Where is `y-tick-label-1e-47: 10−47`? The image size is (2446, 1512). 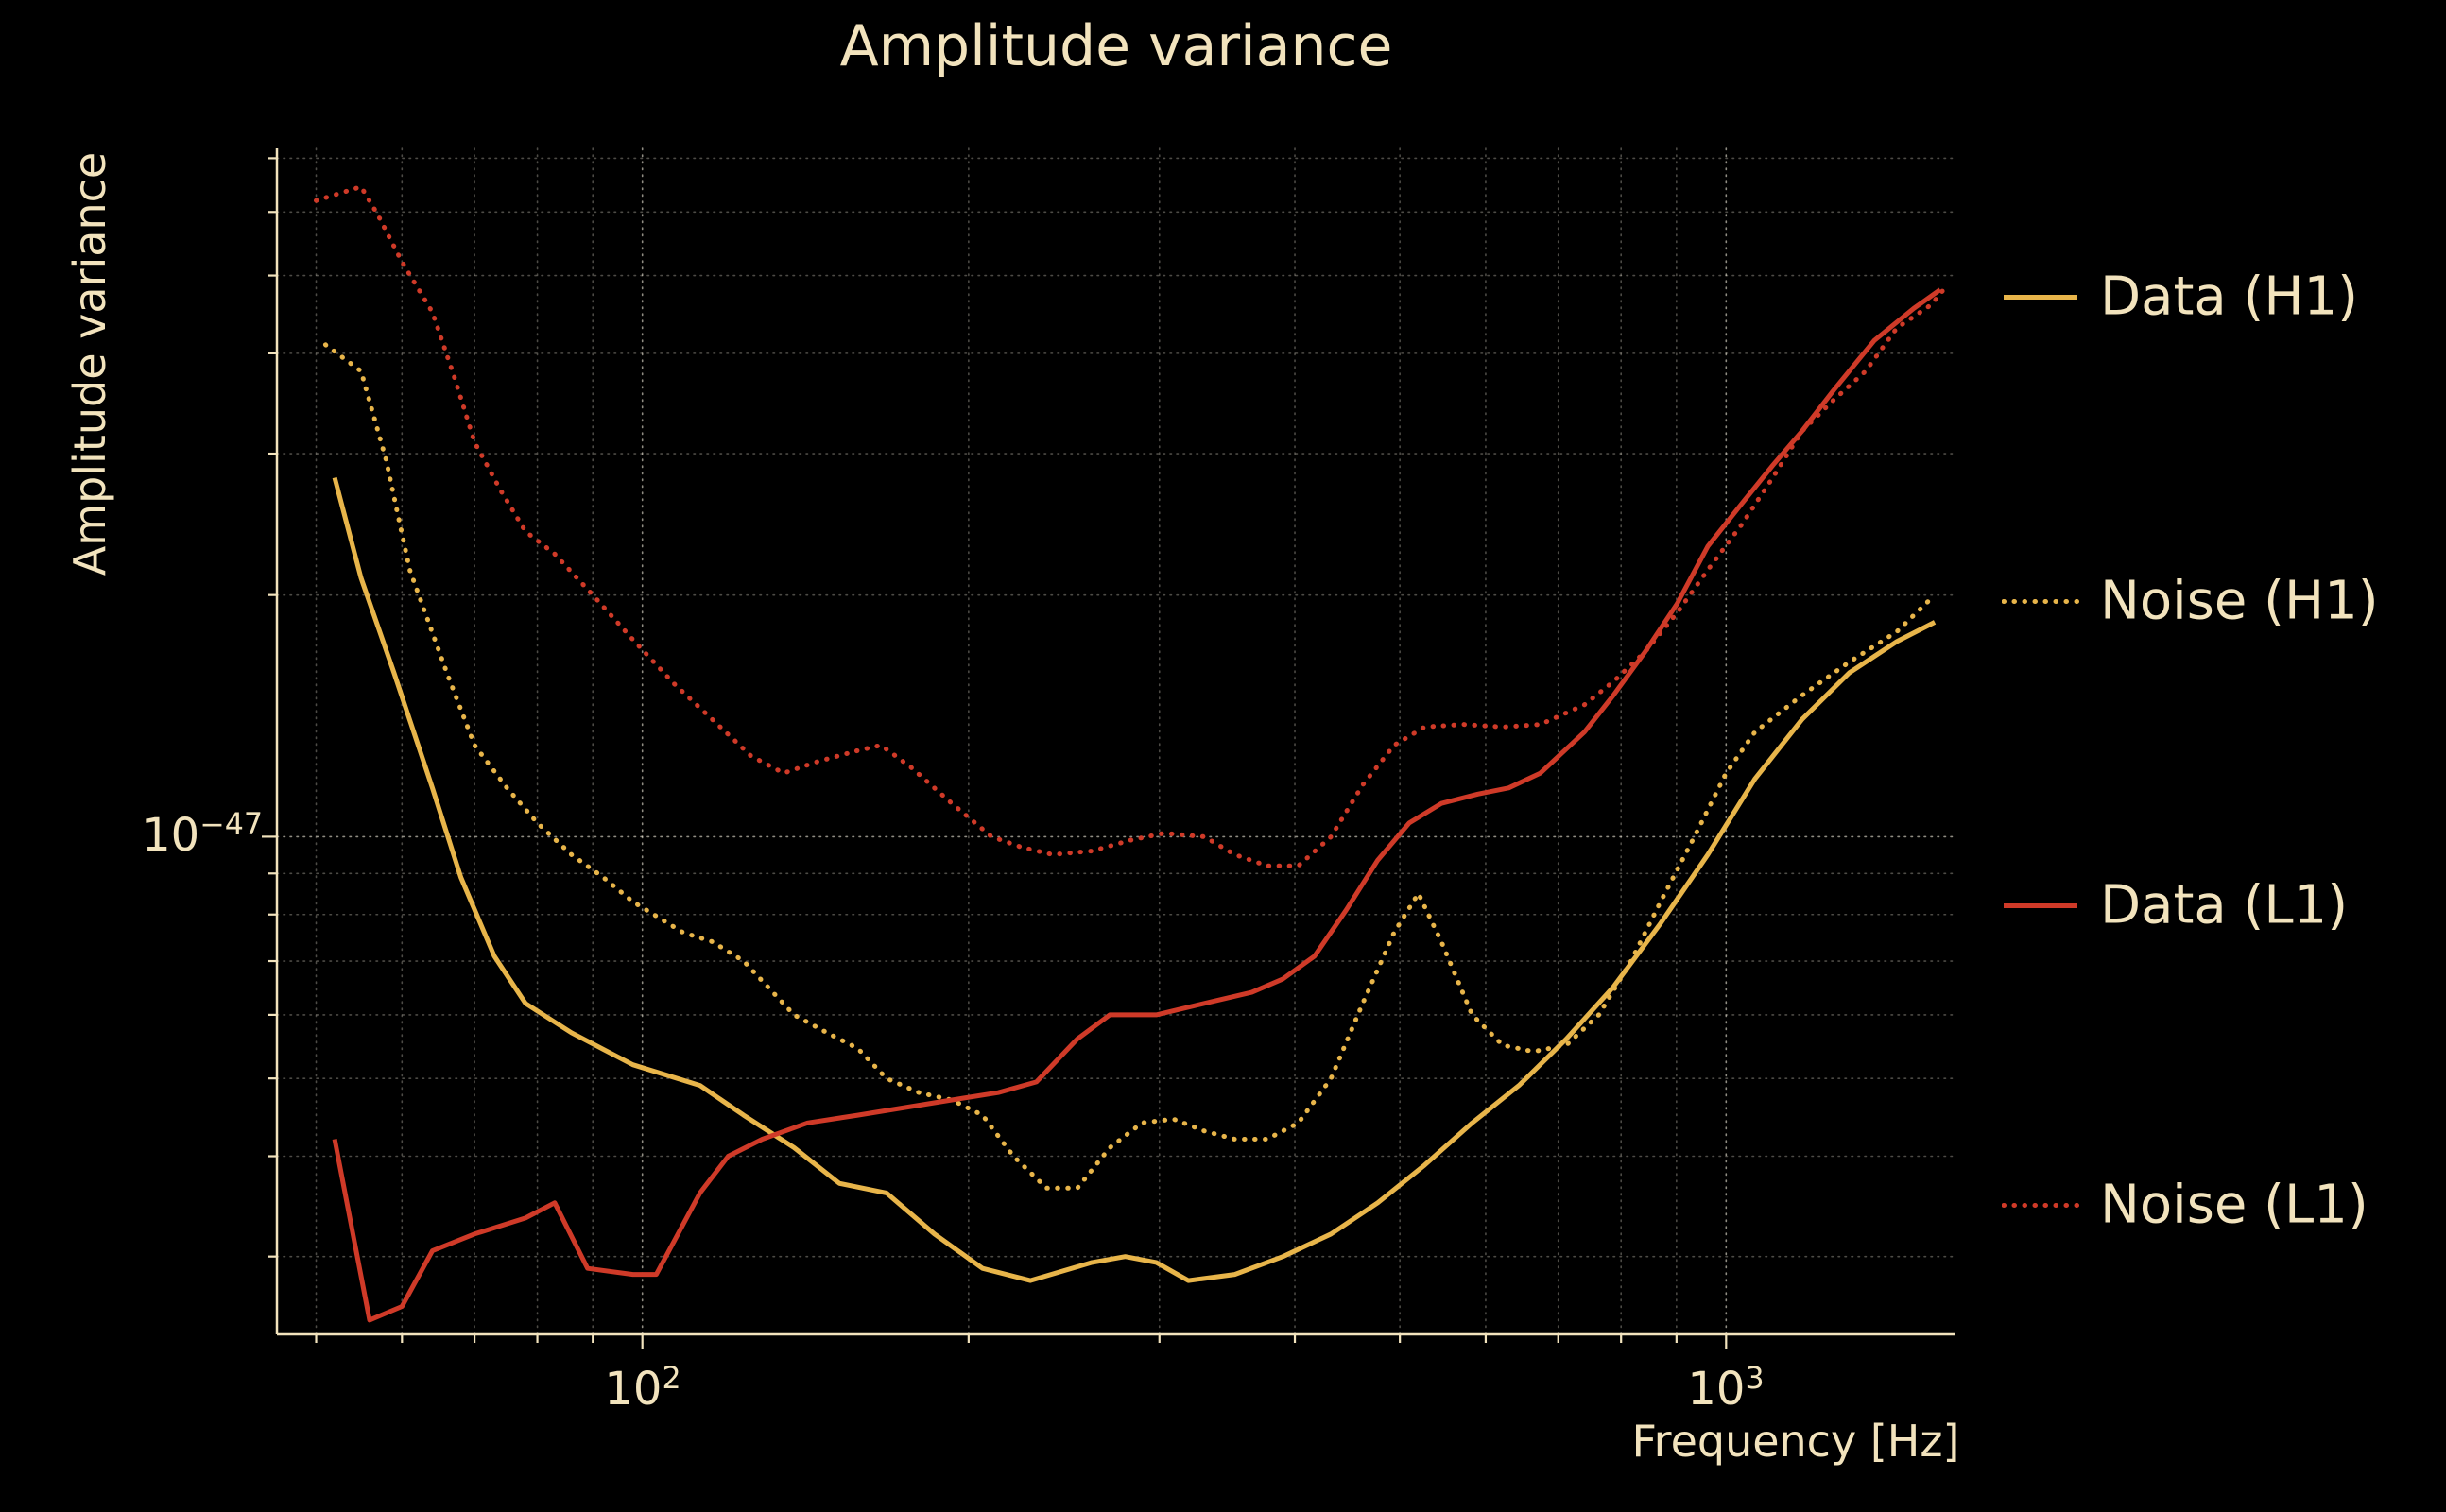 y-tick-label-1e-47: 10−47 is located at coordinates (203, 835).